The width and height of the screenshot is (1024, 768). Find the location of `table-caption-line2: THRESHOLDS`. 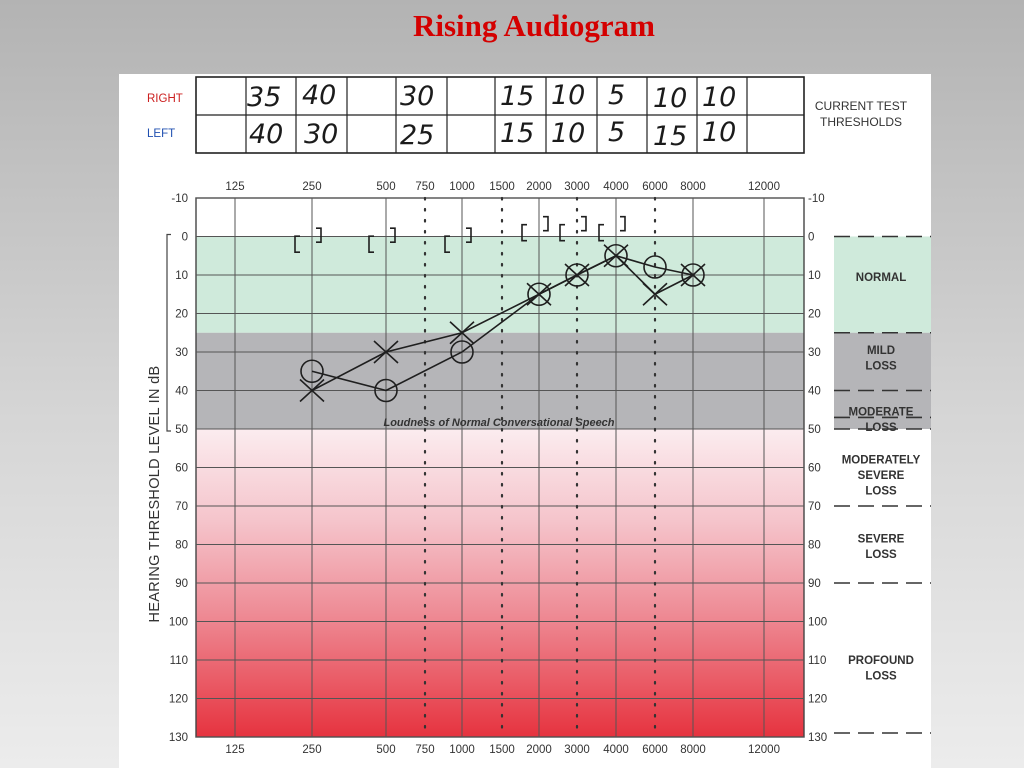

table-caption-line2: THRESHOLDS is located at coordinates (861, 122).